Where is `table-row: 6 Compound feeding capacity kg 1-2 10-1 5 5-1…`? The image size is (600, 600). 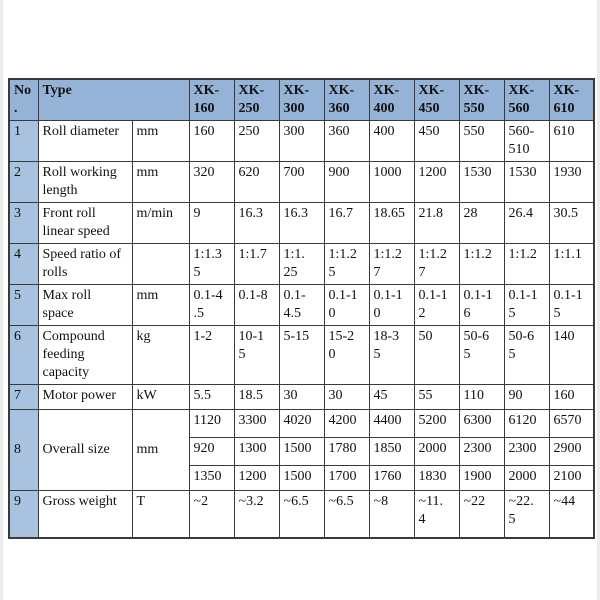 table-row: 6 Compound feeding capacity kg 1-2 10-1 5 5-1… is located at coordinates (301, 355).